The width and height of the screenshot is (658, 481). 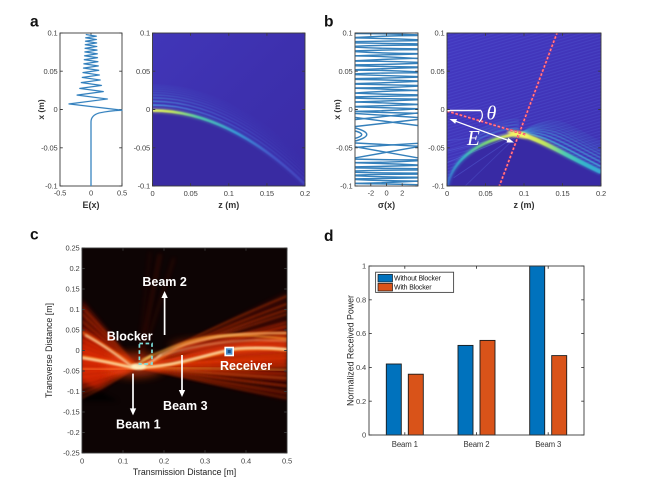 What do you see at coordinates (361, 299) in the screenshot?
I see `svg-text: 0.8` at bounding box center [361, 299].